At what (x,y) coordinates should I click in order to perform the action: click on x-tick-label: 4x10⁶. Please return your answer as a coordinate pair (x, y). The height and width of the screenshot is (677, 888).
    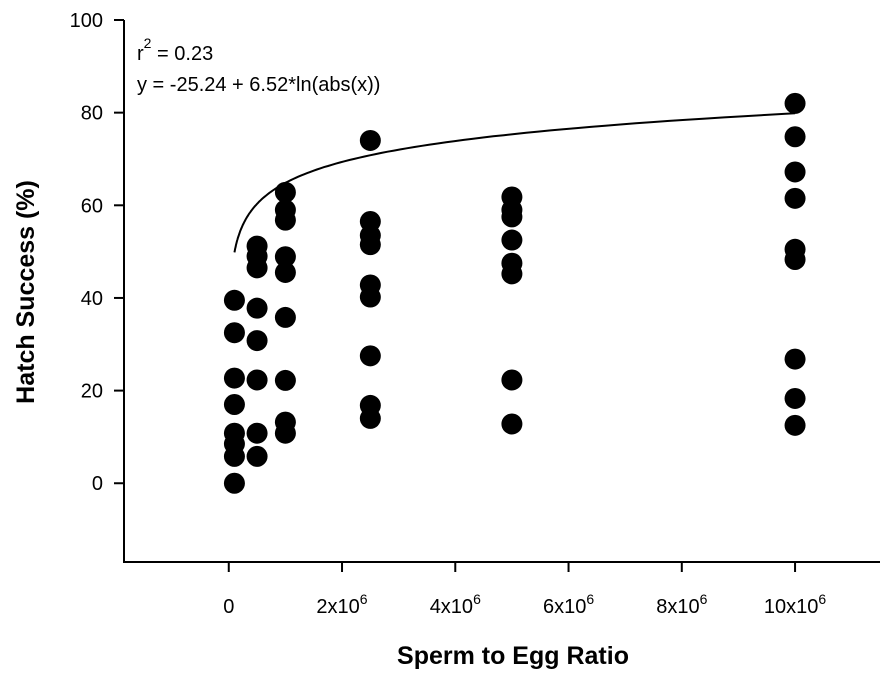
    Looking at the image, I should click on (455, 604).